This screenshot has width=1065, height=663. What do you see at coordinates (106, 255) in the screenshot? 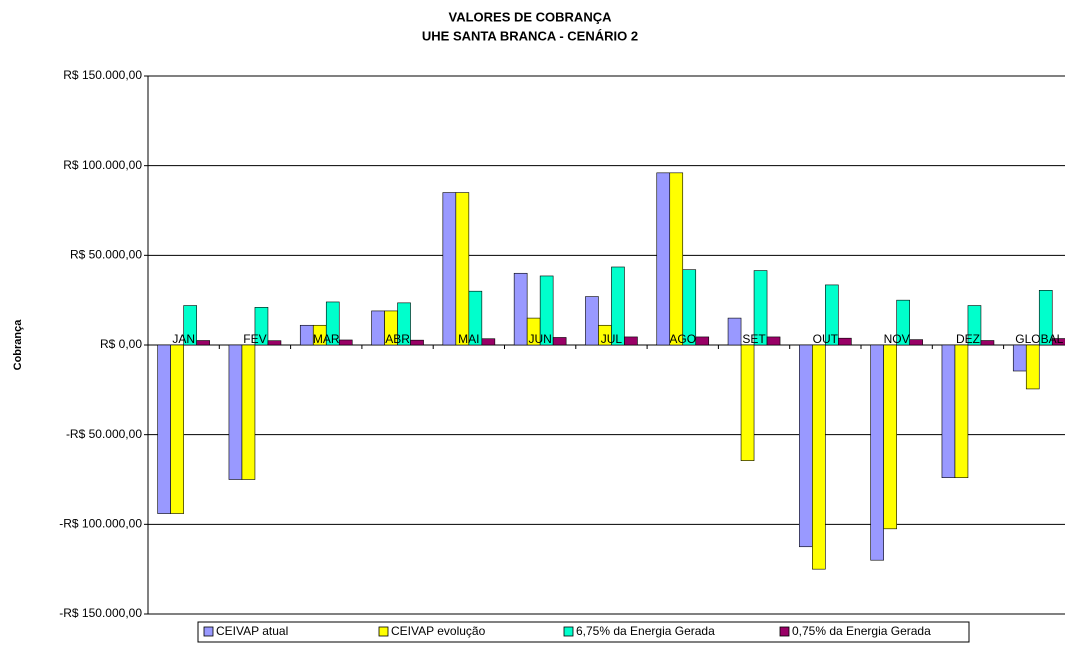
I see `y-tick-label: R$ 50.000,00` at bounding box center [106, 255].